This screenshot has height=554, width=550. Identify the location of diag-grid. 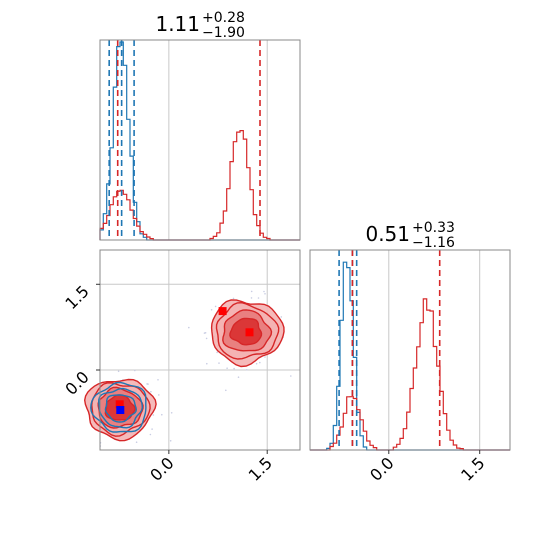
(434, 350).